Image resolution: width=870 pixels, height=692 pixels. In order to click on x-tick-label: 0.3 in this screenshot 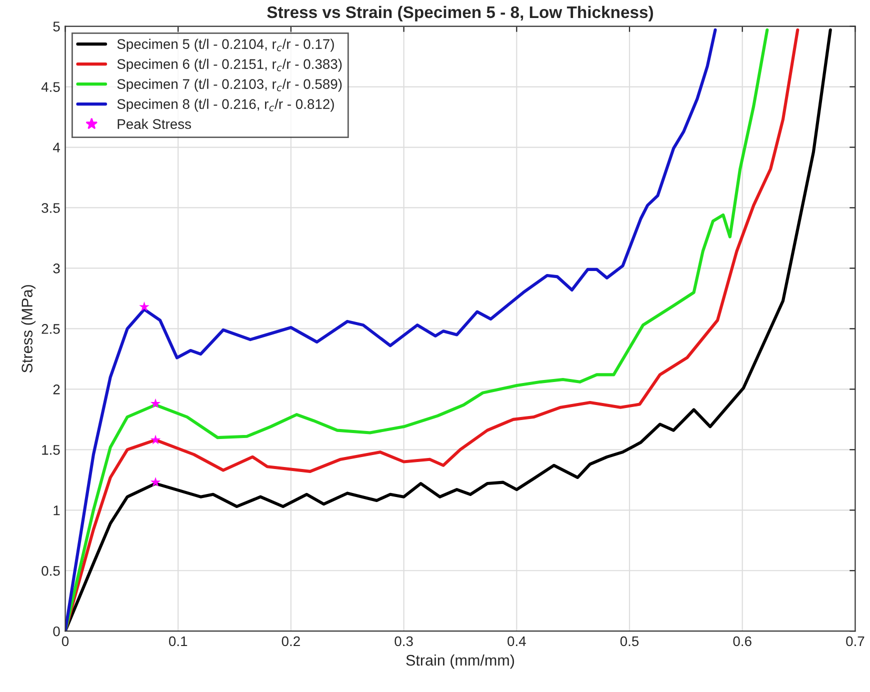, I will do `click(403, 641)`.